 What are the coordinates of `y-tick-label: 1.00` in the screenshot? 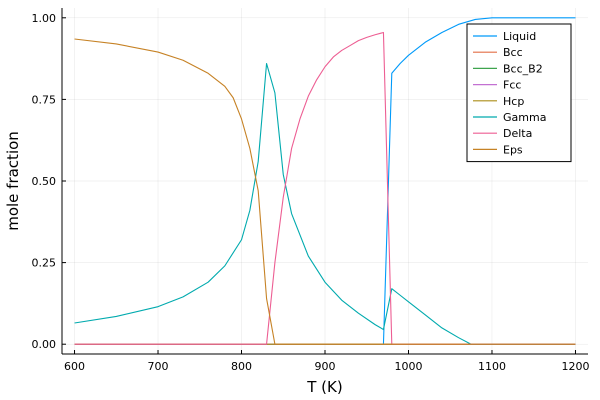 It's located at (44, 18).